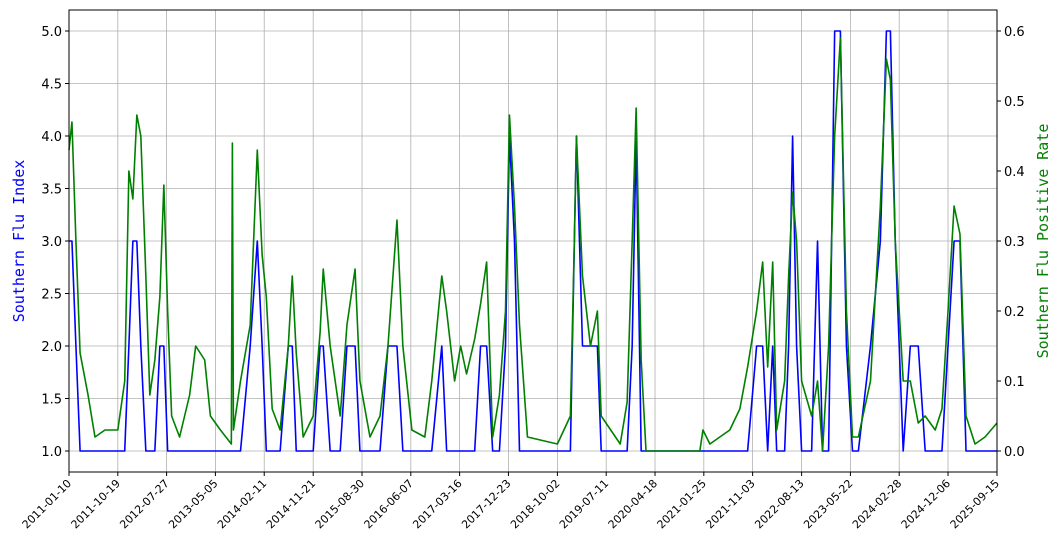 This screenshot has height=549, width=1062. Describe the element at coordinates (1014, 172) in the screenshot. I see `y2-tick-label: 0.4` at that location.